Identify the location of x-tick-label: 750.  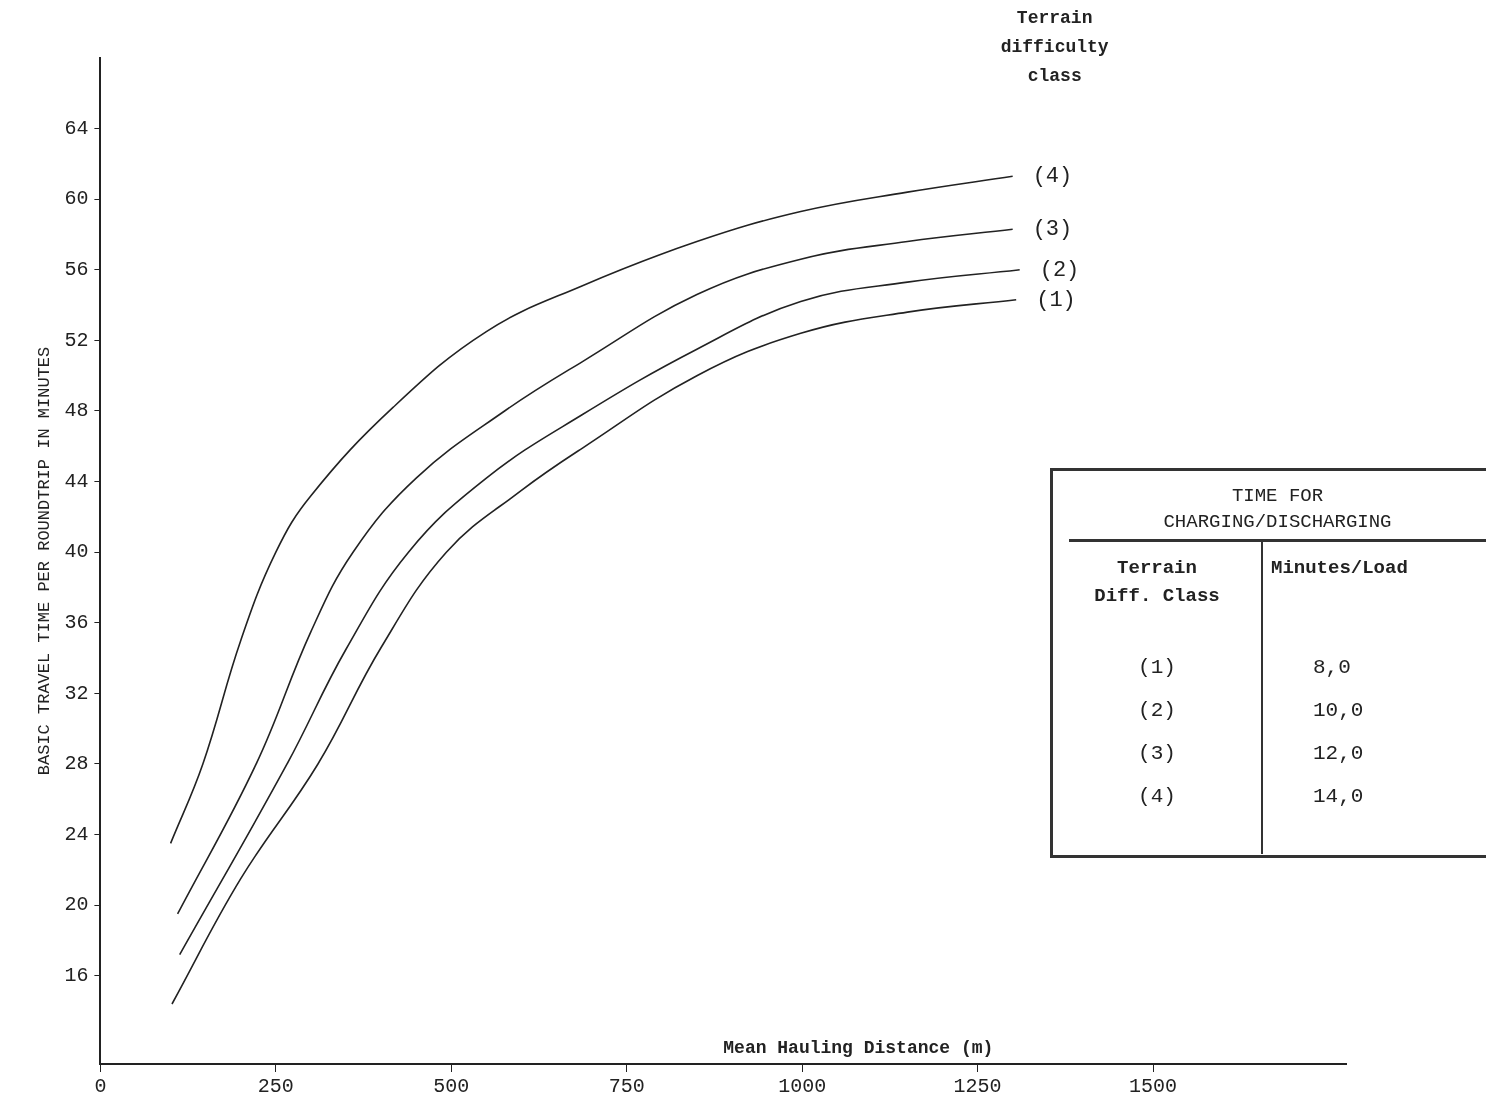
(626, 1087).